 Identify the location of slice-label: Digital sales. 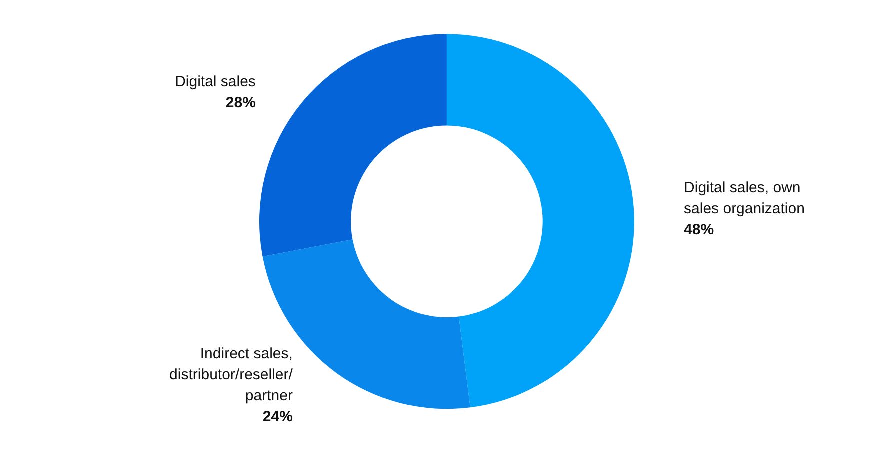
(215, 82).